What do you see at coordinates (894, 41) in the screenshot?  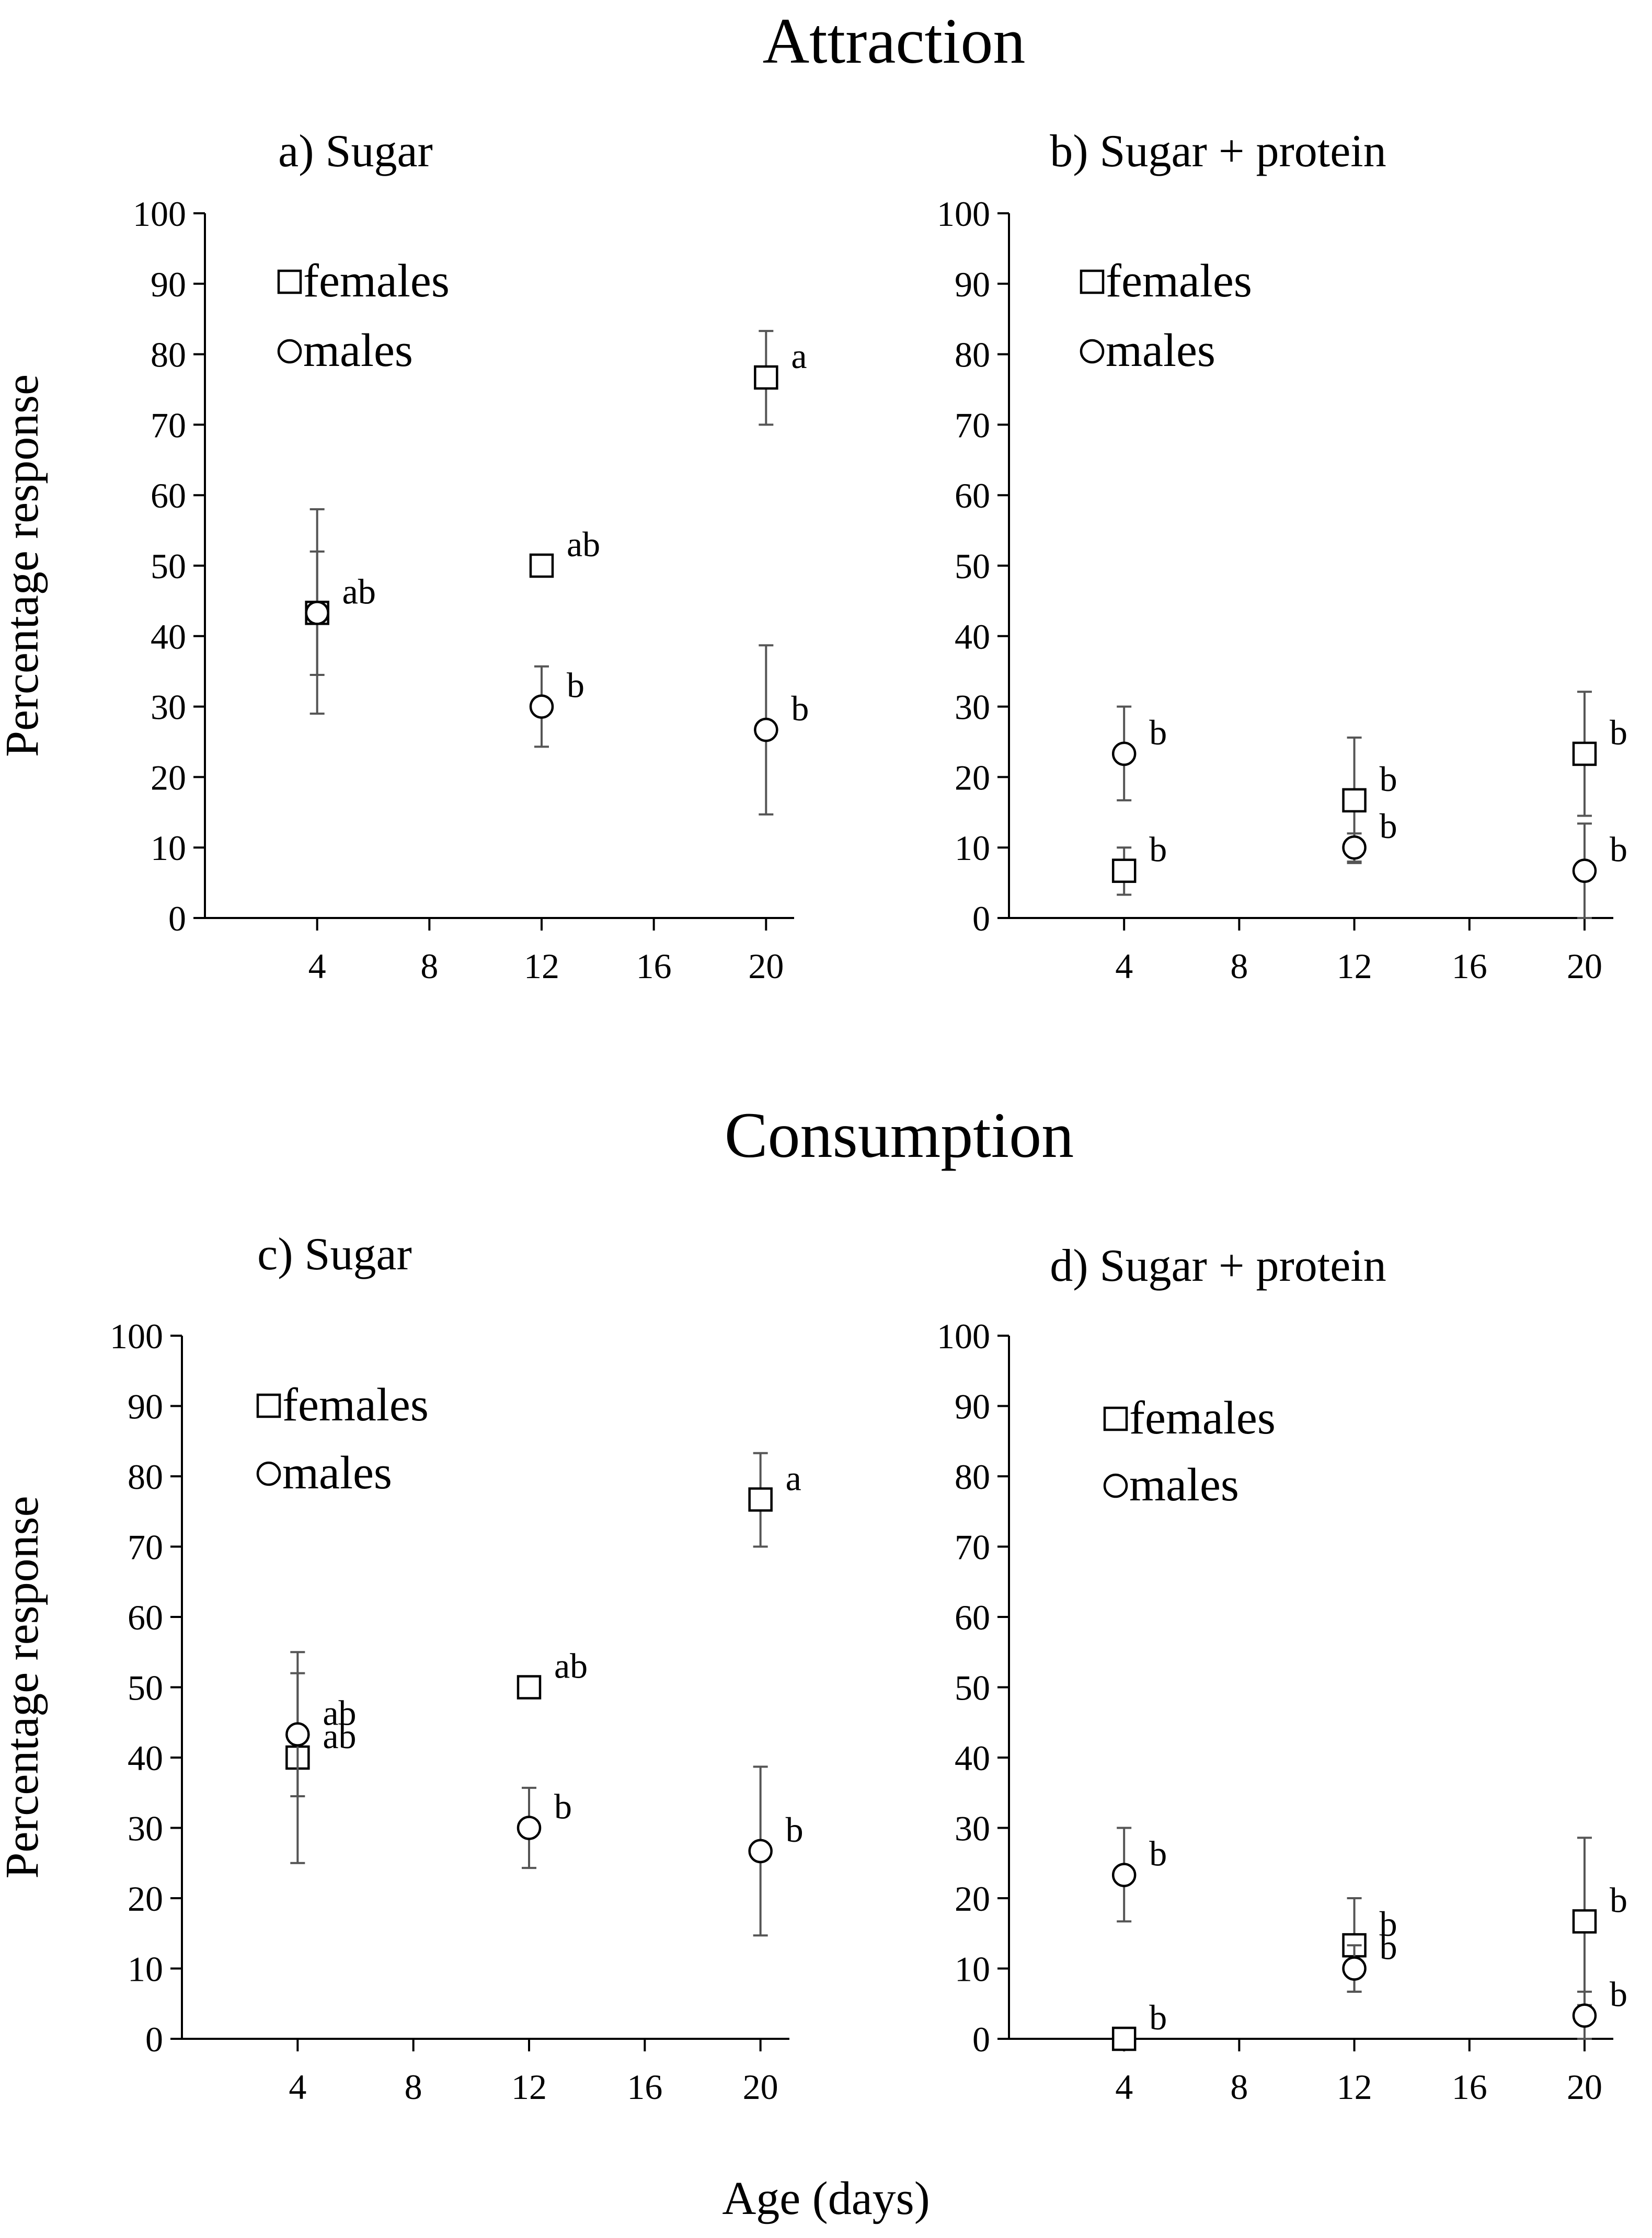 I see `section-title-attraction: Attraction` at bounding box center [894, 41].